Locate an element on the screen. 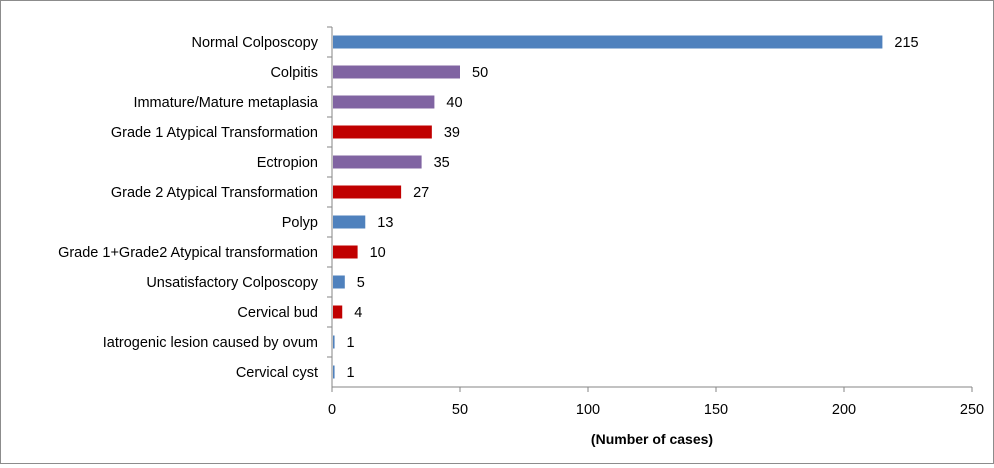 The height and width of the screenshot is (468, 994). bar-cervical-cyst is located at coordinates (334, 372).